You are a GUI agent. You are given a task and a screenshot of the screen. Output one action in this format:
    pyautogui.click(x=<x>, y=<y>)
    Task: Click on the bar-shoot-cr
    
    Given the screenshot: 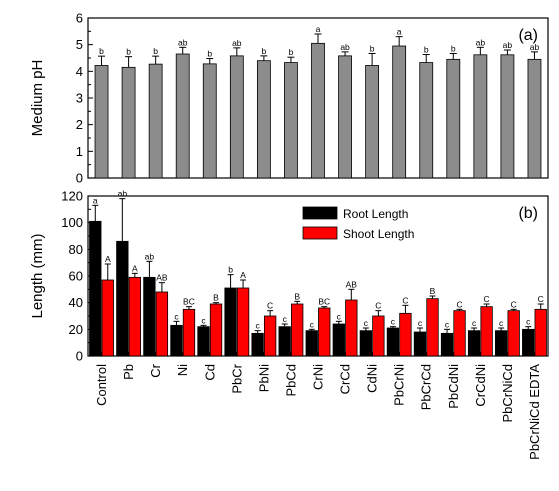 What is the action you would take?
    pyautogui.click(x=162, y=324)
    